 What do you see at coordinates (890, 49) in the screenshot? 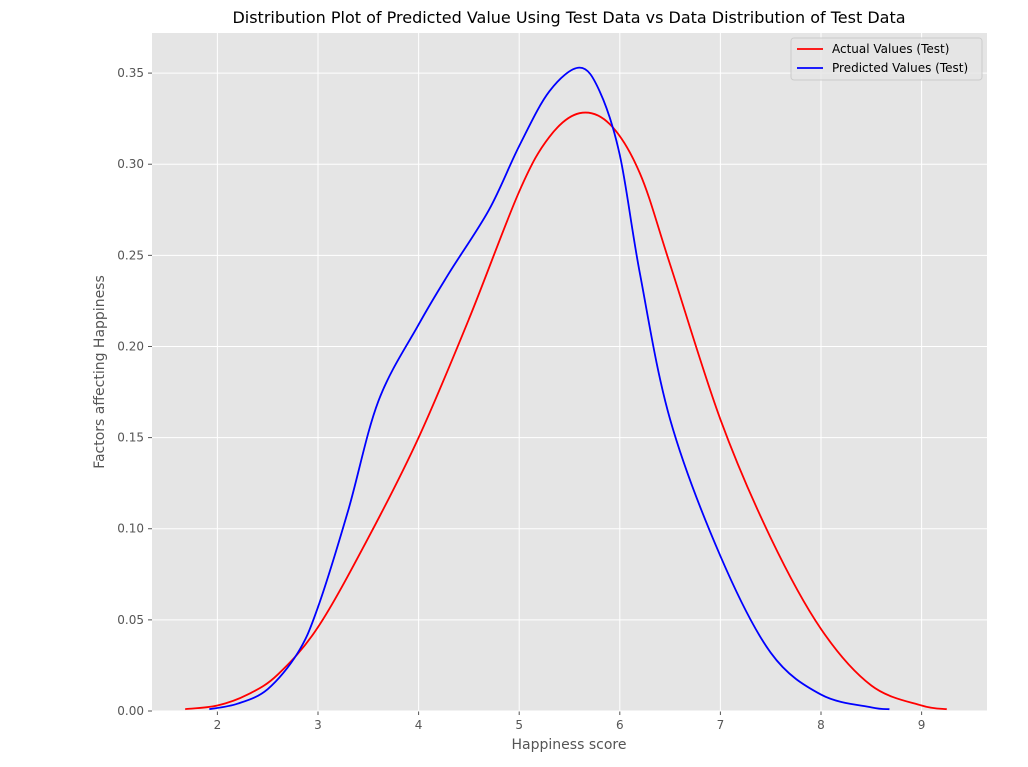
I see `legend-label-actual: Actual Values (Test)` at bounding box center [890, 49].